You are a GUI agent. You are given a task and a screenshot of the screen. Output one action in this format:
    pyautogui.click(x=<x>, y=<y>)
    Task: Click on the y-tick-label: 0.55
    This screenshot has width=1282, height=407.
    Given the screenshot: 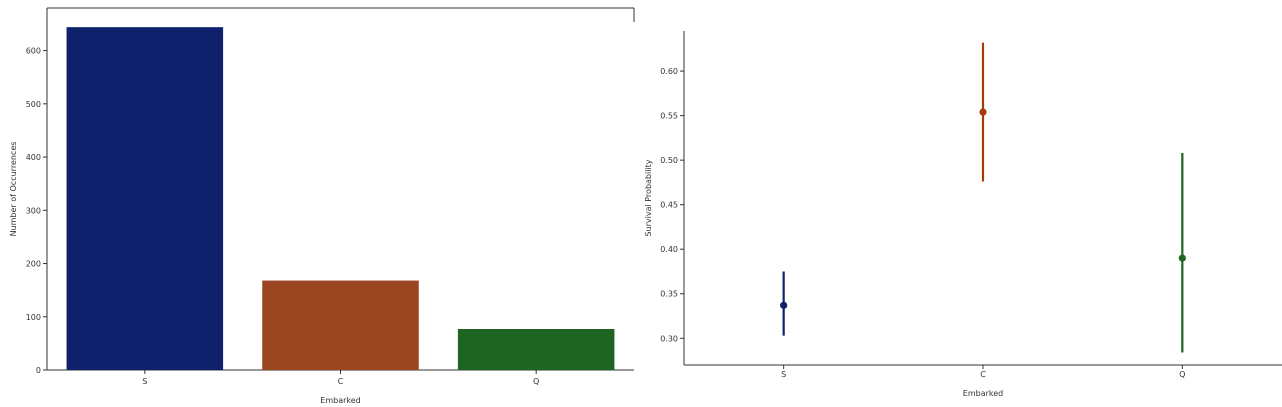 What is the action you would take?
    pyautogui.click(x=669, y=116)
    